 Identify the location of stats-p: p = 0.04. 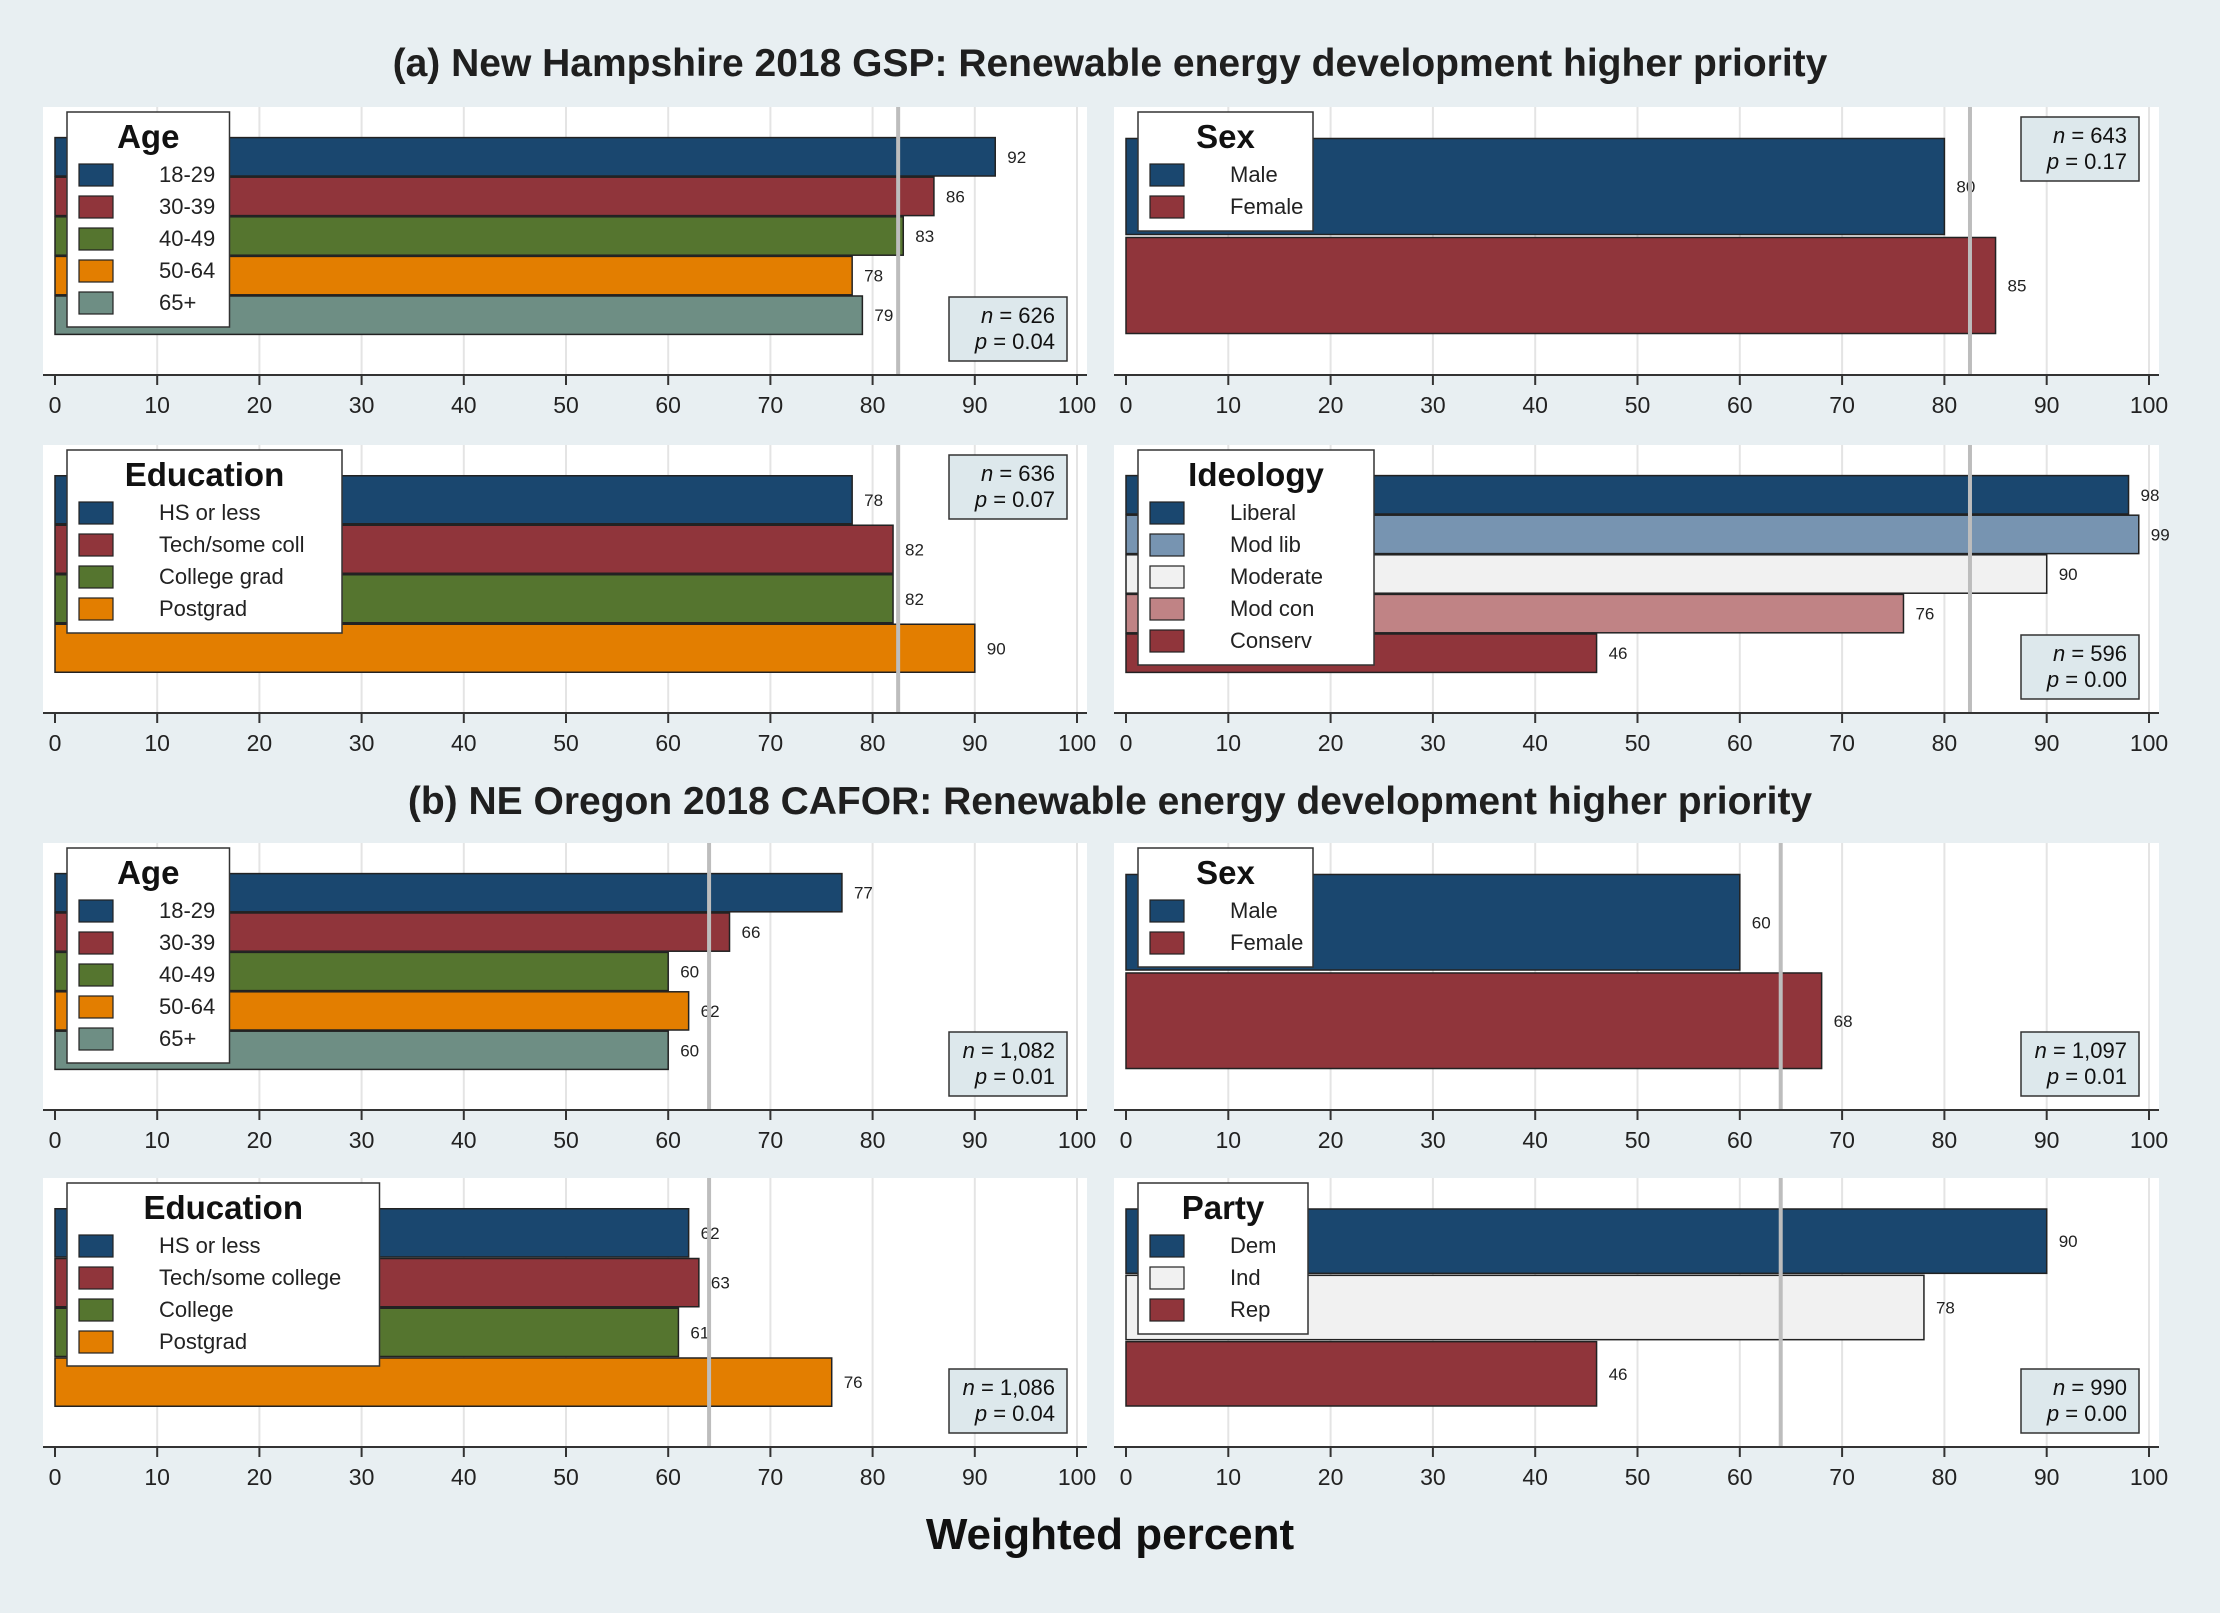
(1014, 1413).